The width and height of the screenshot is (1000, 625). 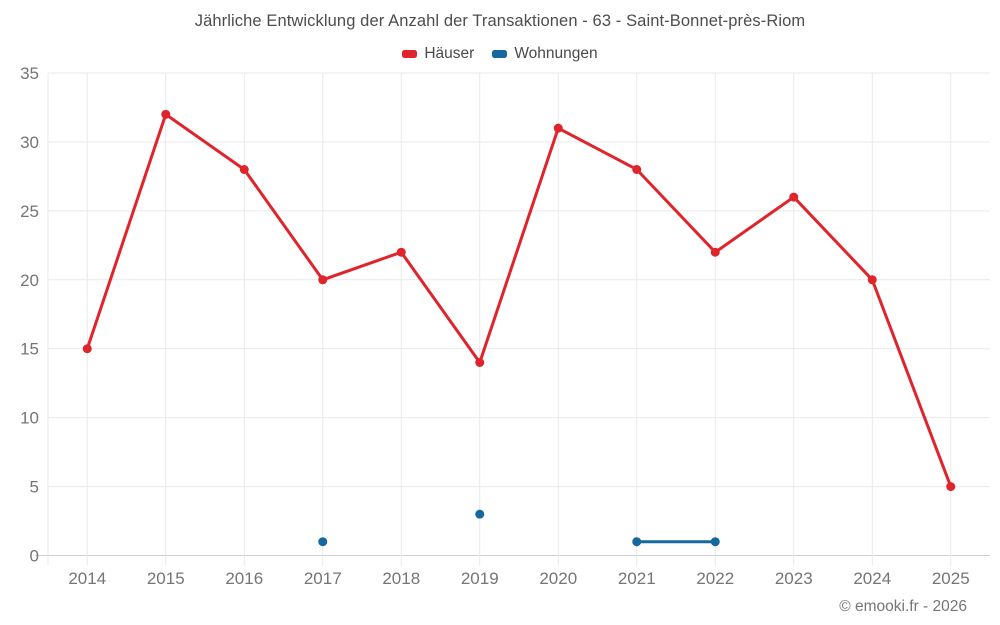 I want to click on y-axis-tick-label-30: 30, so click(x=29, y=142).